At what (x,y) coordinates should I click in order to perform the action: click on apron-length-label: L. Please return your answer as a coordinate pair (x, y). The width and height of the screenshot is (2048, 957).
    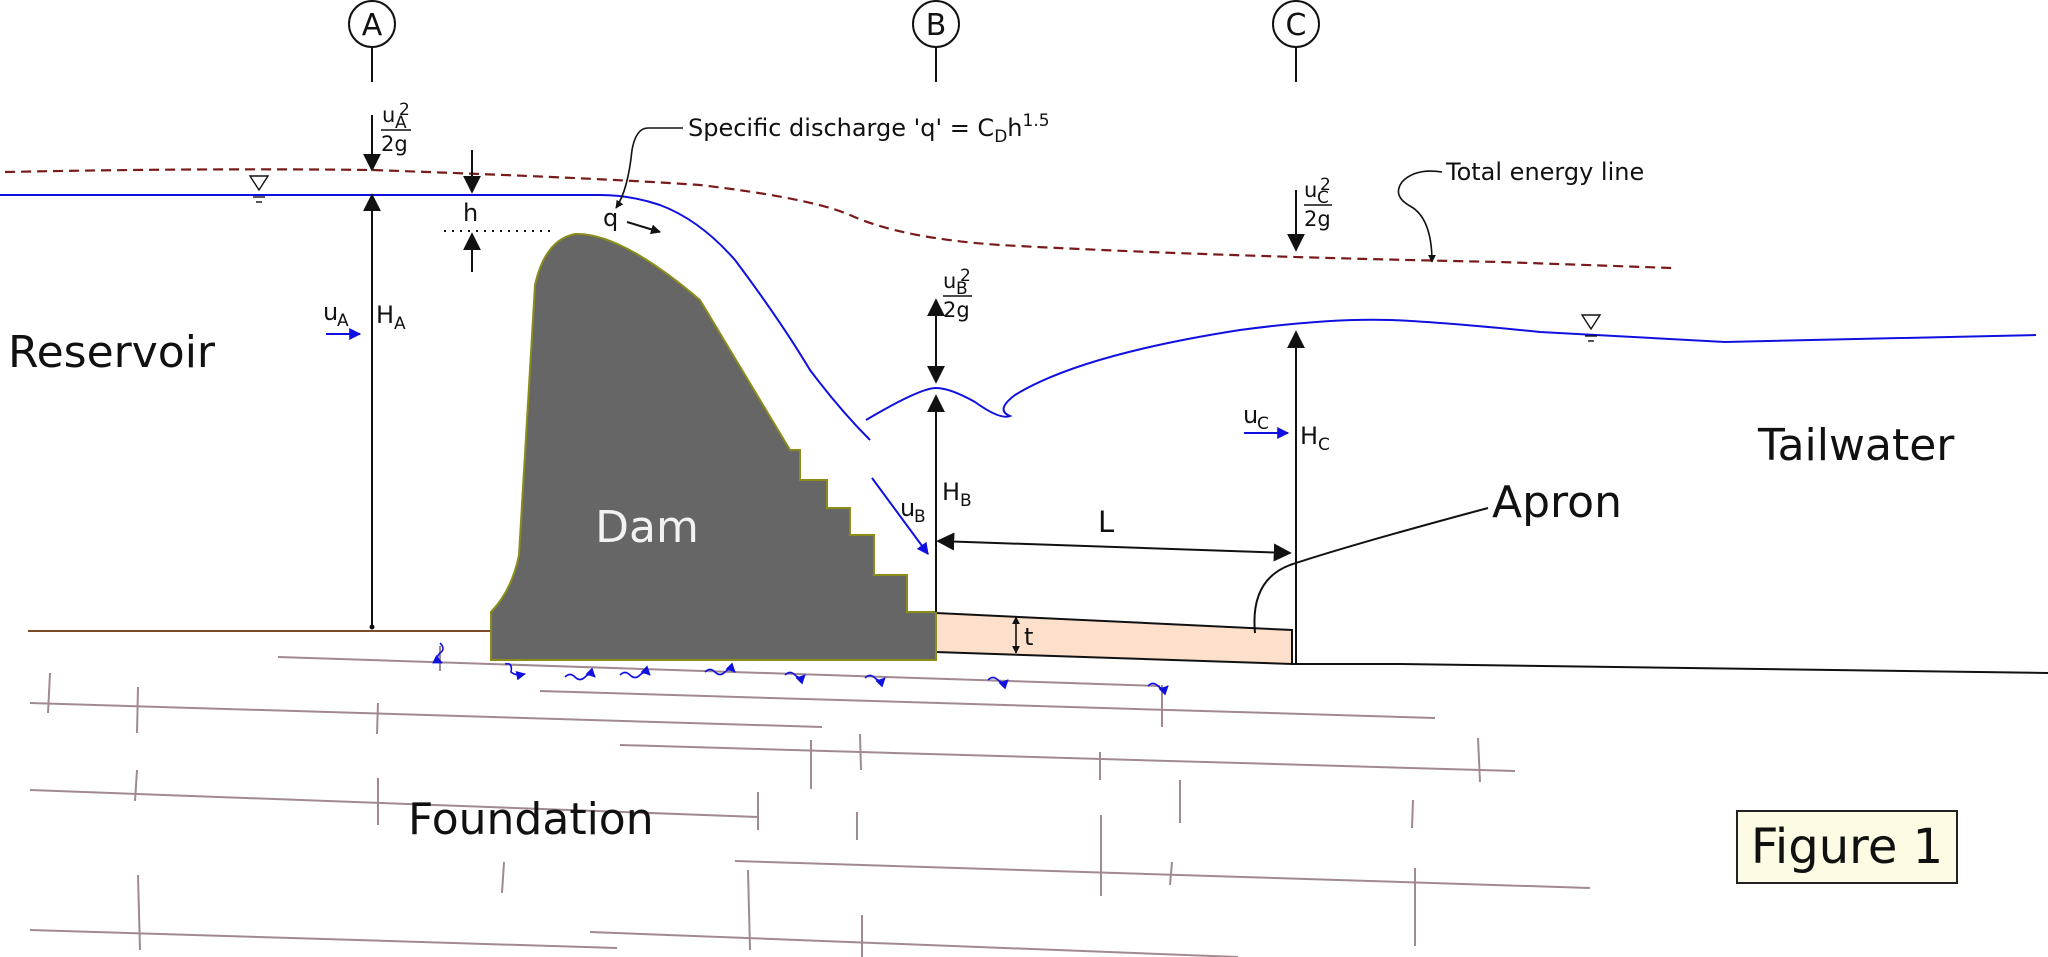
    Looking at the image, I should click on (1106, 522).